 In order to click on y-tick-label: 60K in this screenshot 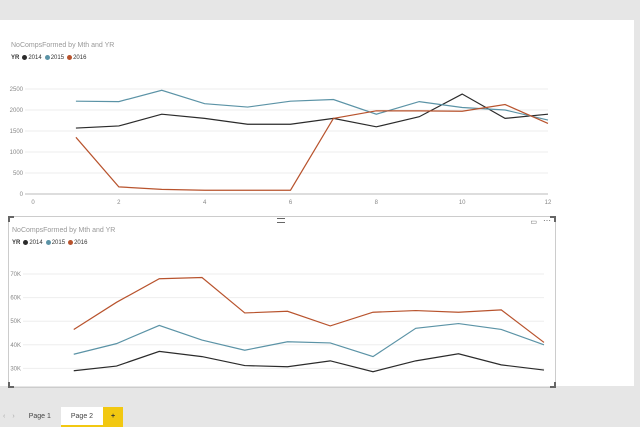, I will do `click(15, 299)`.